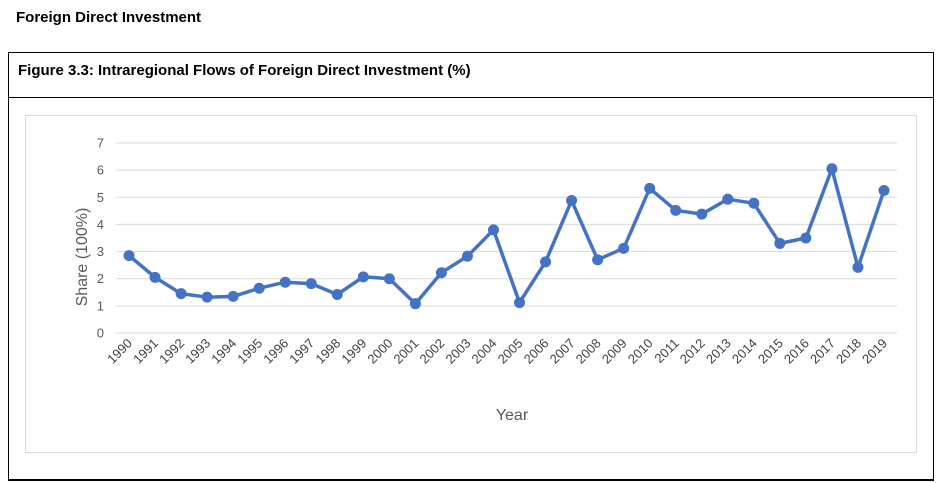  Describe the element at coordinates (588, 351) in the screenshot. I see `x-tick-label: 2008` at that location.